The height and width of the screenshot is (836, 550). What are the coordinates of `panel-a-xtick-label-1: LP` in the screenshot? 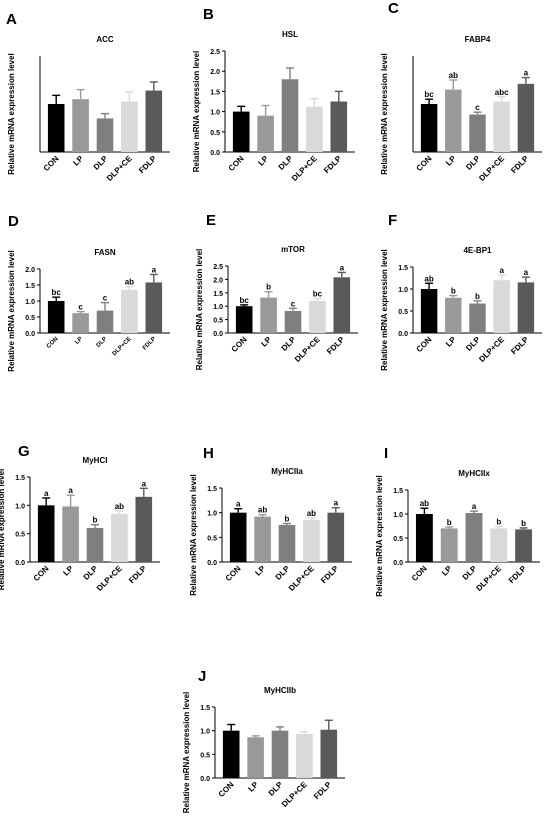 It's located at (78, 161).